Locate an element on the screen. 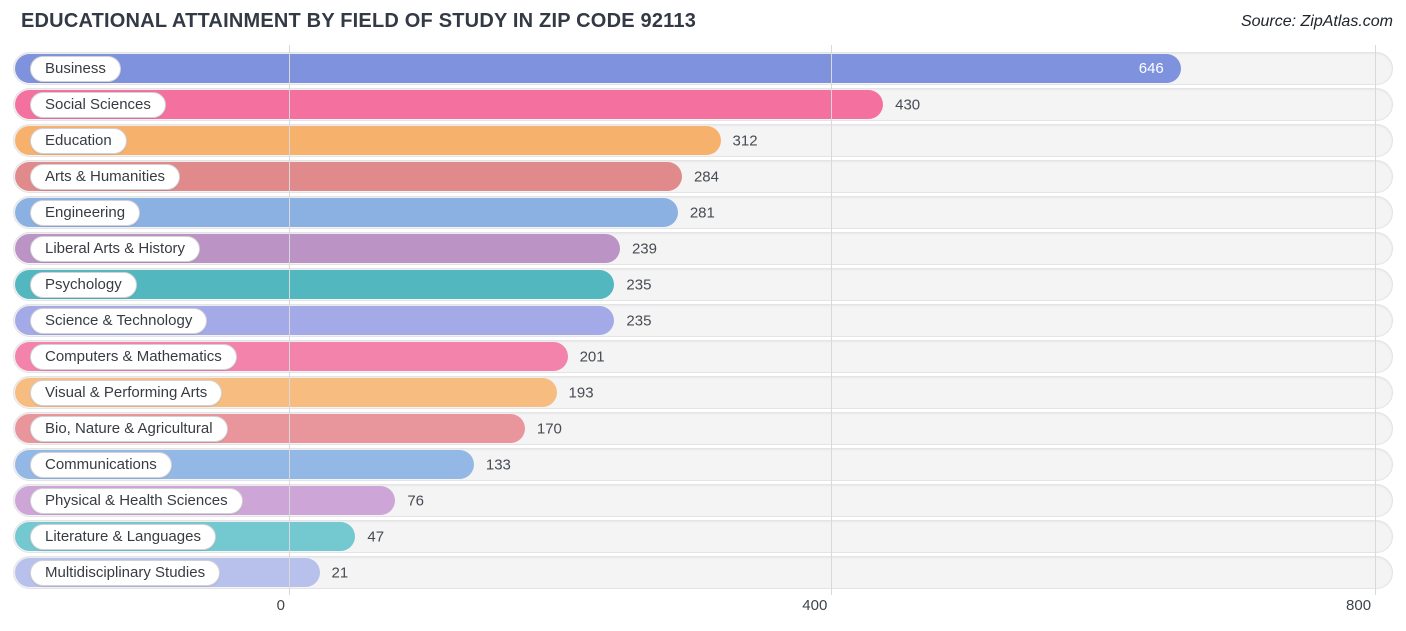  bar-track: Psychology 235 is located at coordinates (703, 284).